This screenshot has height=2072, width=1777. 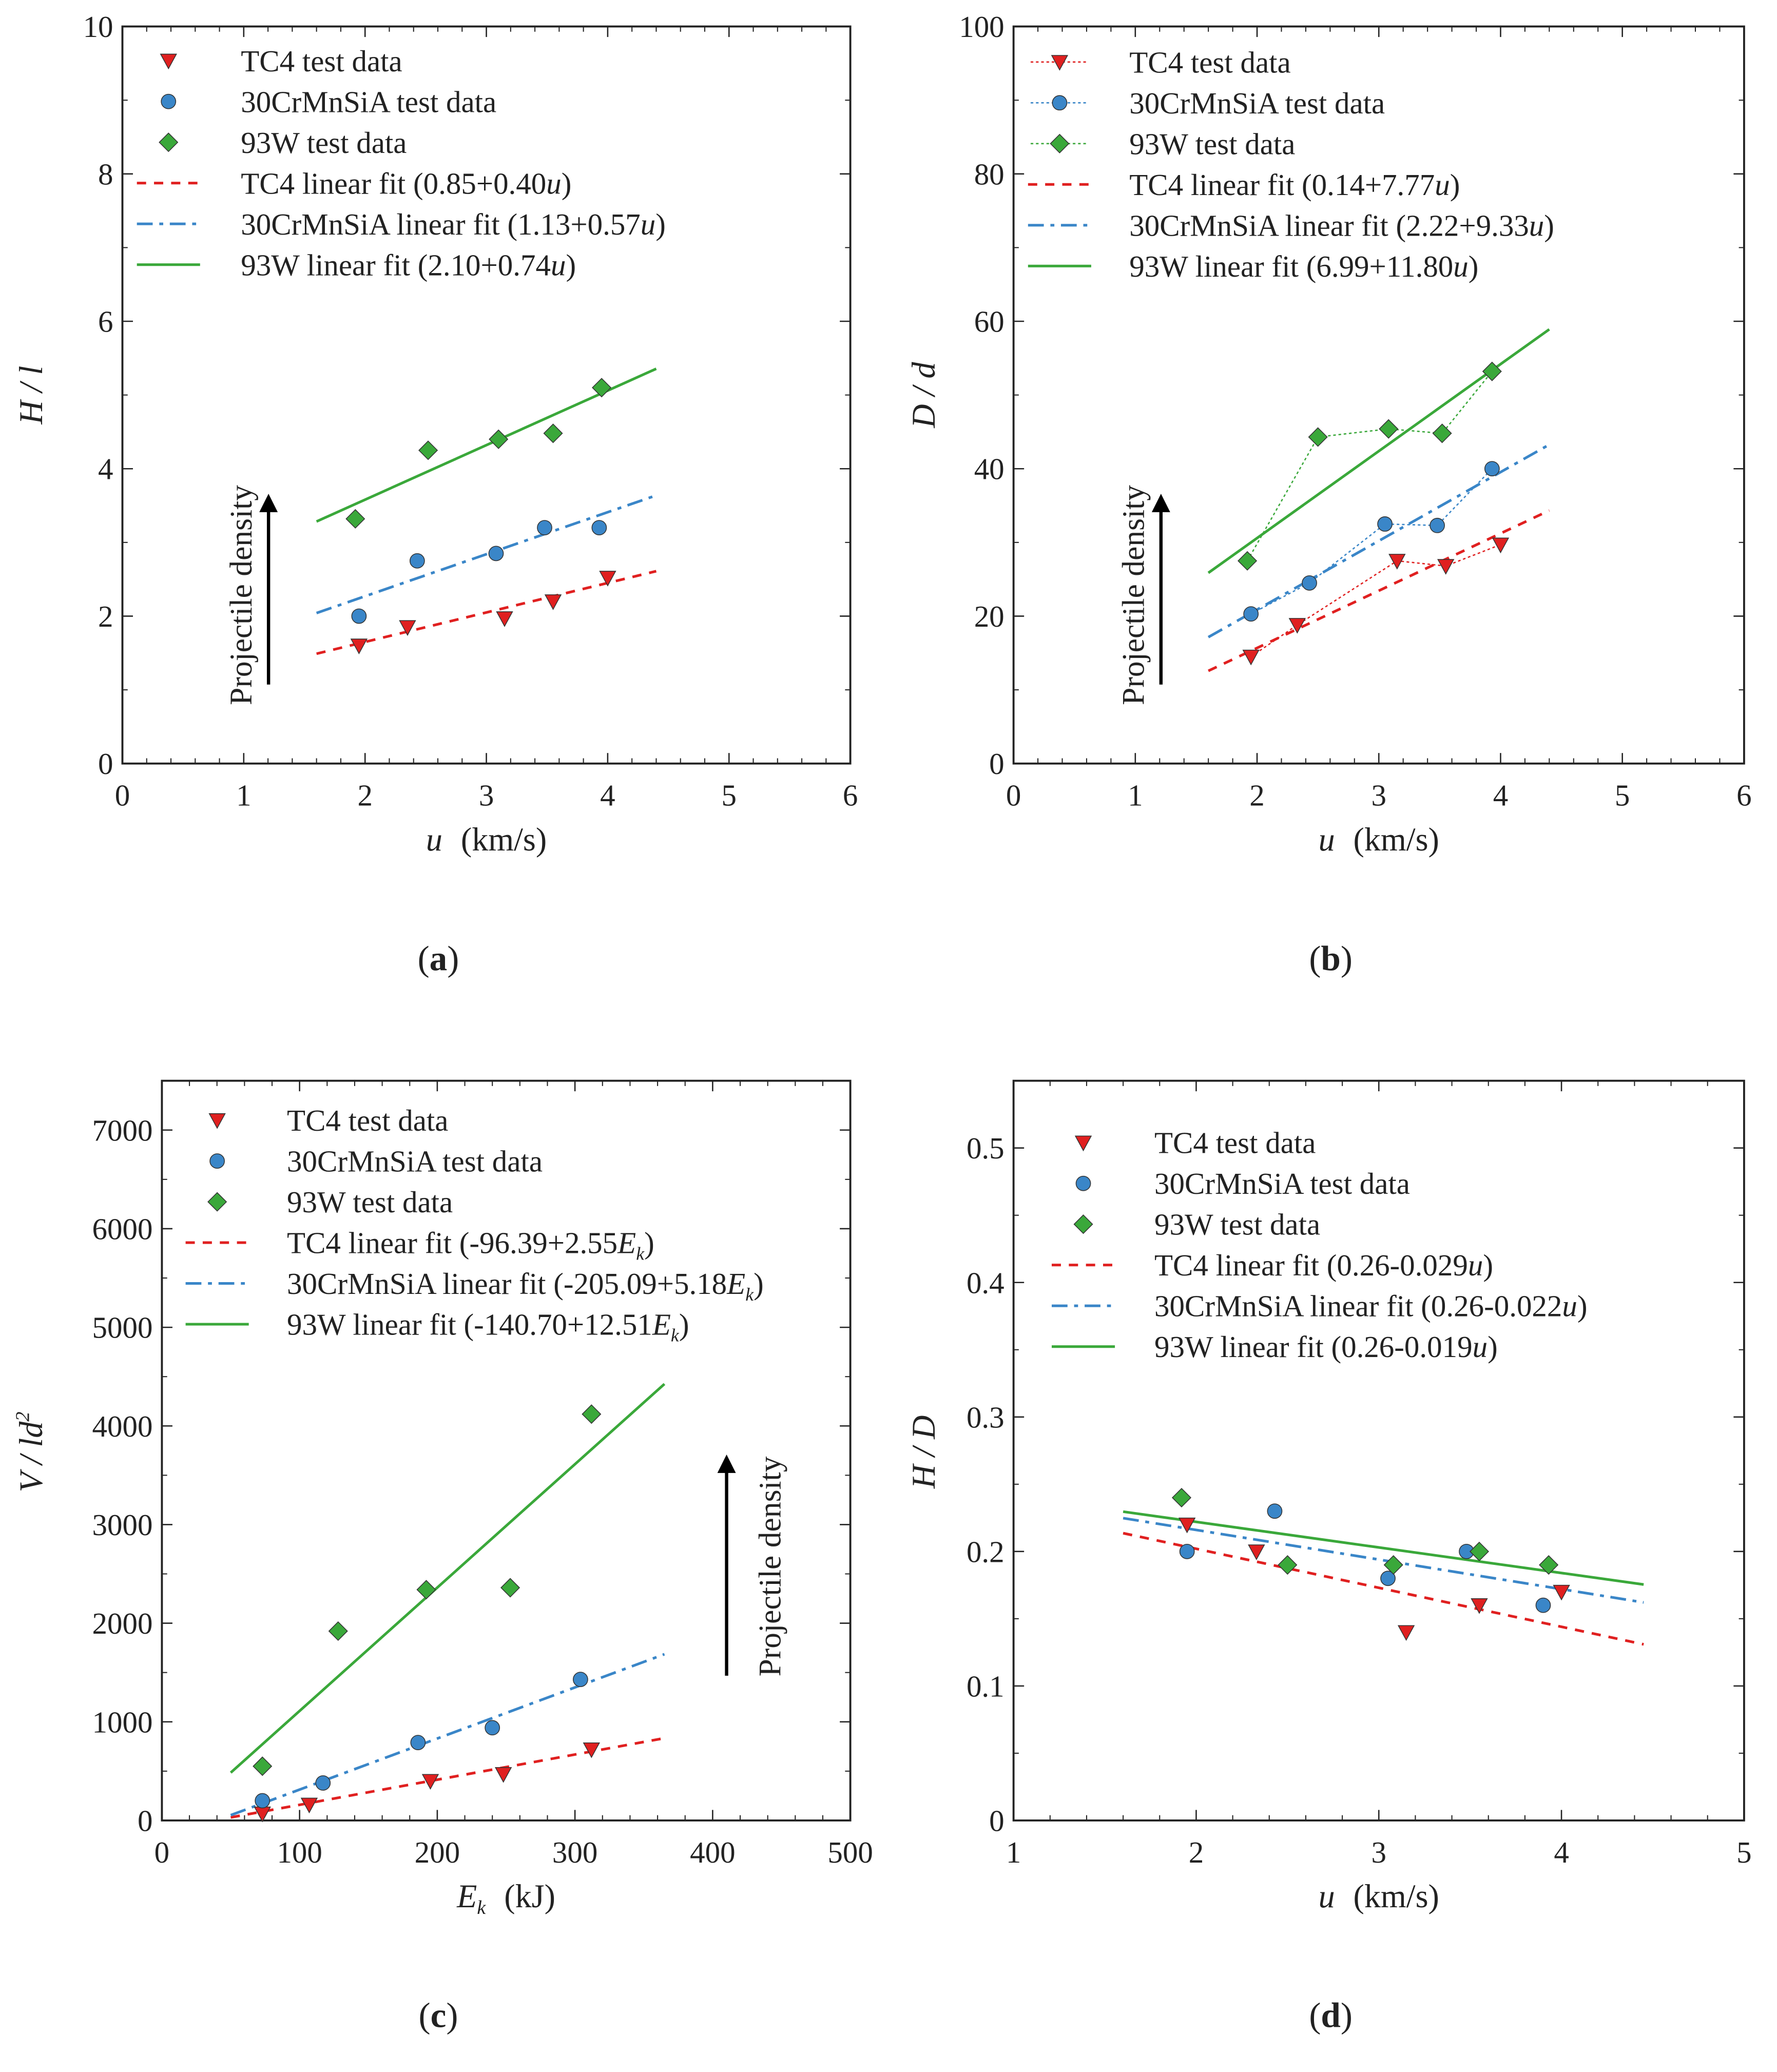 I want to click on x-tick-label: 6, so click(x=1743, y=796).